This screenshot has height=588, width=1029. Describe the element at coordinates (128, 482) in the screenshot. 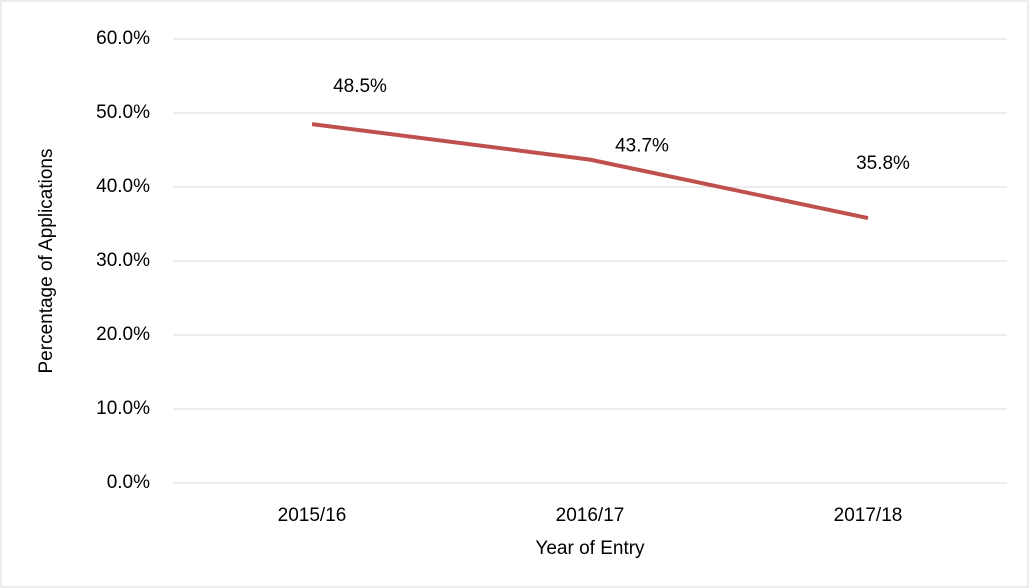

I see `y-tick-label: 0.0%` at that location.